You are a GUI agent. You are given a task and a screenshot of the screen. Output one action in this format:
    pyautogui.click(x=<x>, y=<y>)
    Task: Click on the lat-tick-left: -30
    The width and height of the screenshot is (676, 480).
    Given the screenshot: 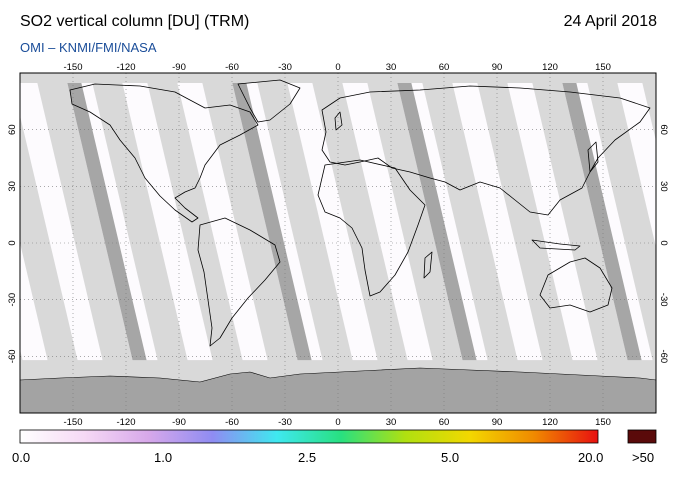 What is the action you would take?
    pyautogui.click(x=12, y=300)
    